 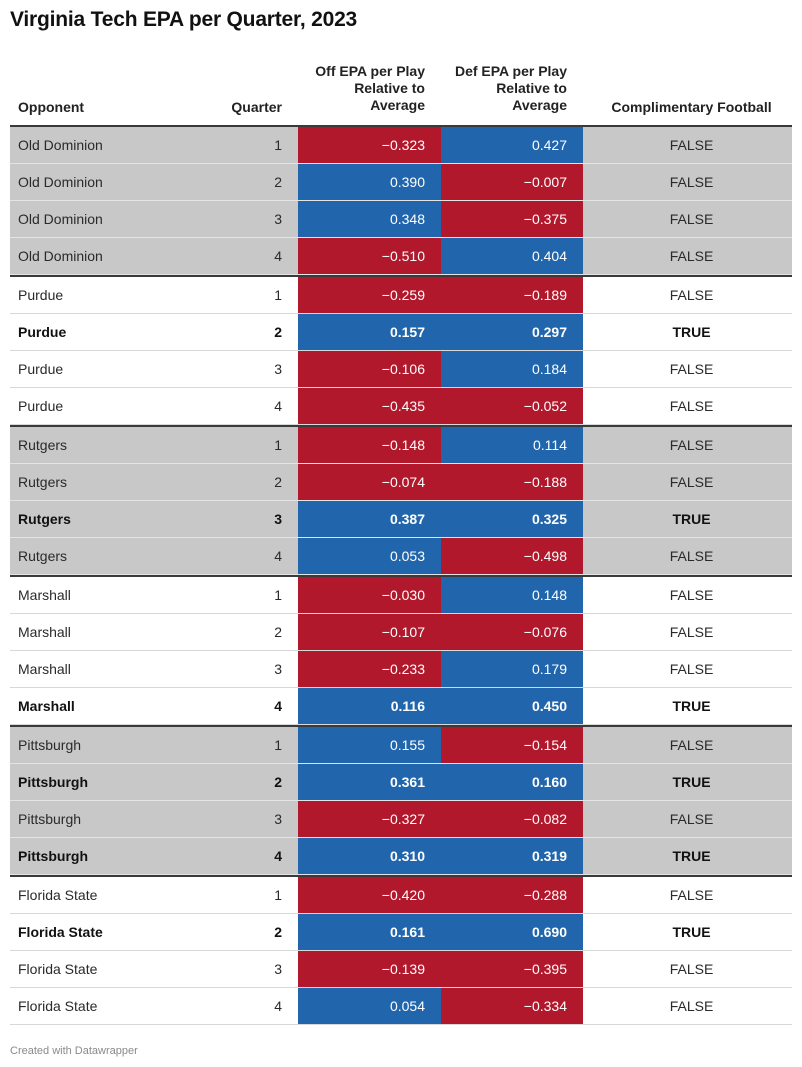 What do you see at coordinates (512, 256) in the screenshot?
I see `cell-def-epa: 0.404` at bounding box center [512, 256].